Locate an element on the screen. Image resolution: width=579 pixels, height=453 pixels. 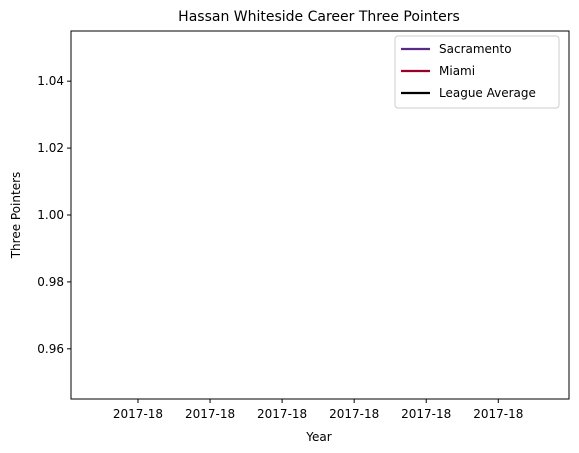
chart-title: Hassan Whiteside Career Three Pointers is located at coordinates (319, 17).